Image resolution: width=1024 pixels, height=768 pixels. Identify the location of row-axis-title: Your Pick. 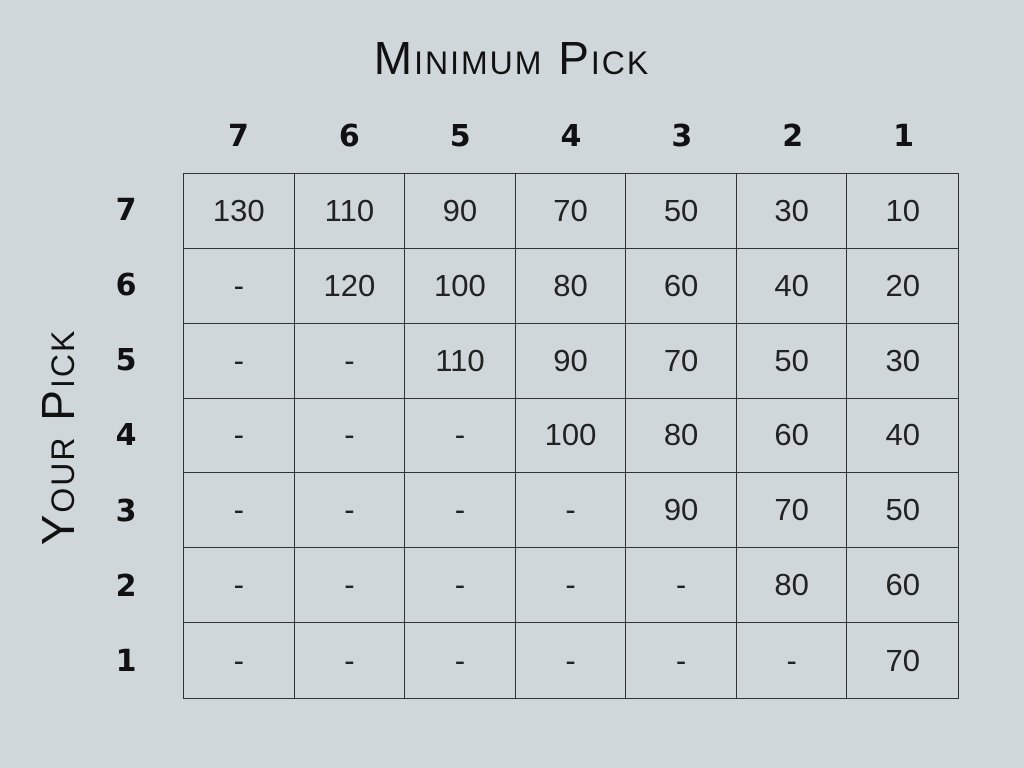
(58, 437).